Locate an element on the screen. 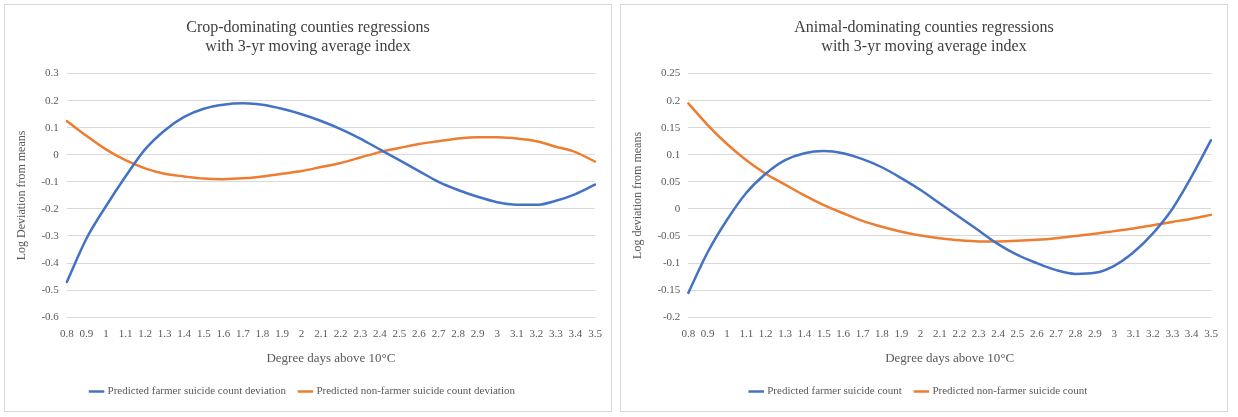 The height and width of the screenshot is (417, 1238). y-tick-label: -0.05 is located at coordinates (669, 234).